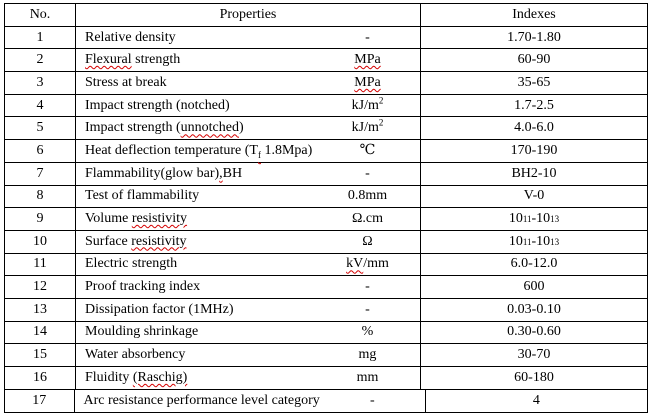  I want to click on index-value: BH2-10, so click(533, 173).